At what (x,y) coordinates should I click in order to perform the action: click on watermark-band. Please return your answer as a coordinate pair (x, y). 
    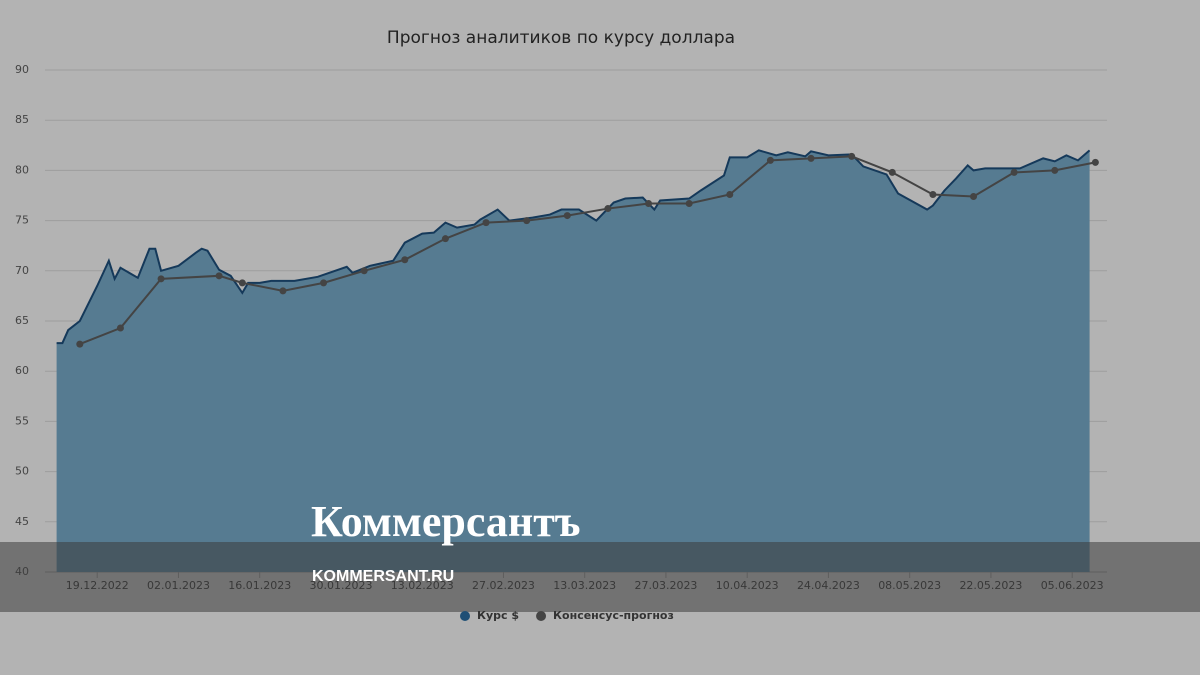
    Looking at the image, I should click on (600, 577).